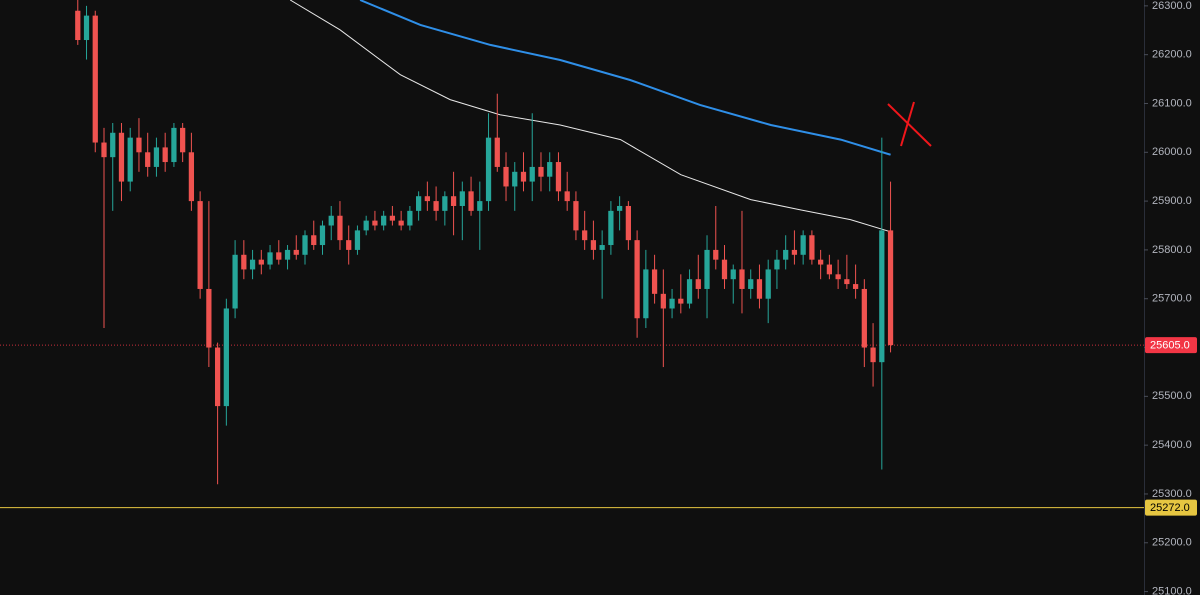  What do you see at coordinates (1172, 152) in the screenshot?
I see `y-tick-label: 26000.0` at bounding box center [1172, 152].